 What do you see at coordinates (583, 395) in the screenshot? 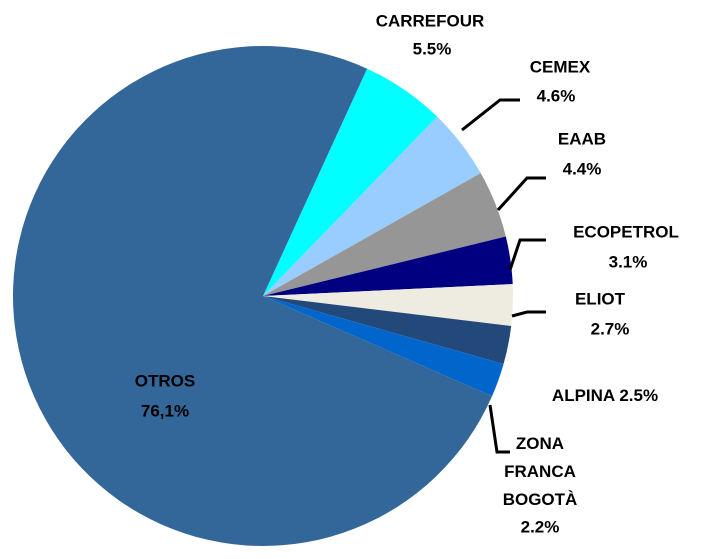
I see `category-label: ALPINA` at bounding box center [583, 395].